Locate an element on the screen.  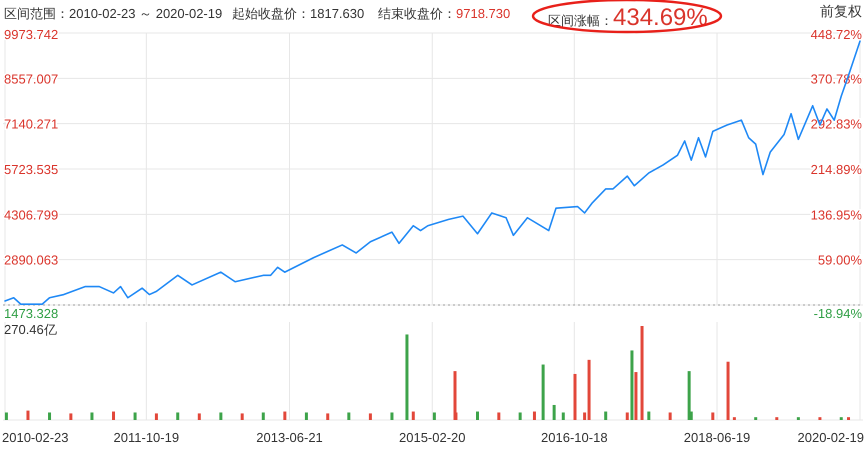
y2-tick-label: 214.89% is located at coordinates (836, 169).